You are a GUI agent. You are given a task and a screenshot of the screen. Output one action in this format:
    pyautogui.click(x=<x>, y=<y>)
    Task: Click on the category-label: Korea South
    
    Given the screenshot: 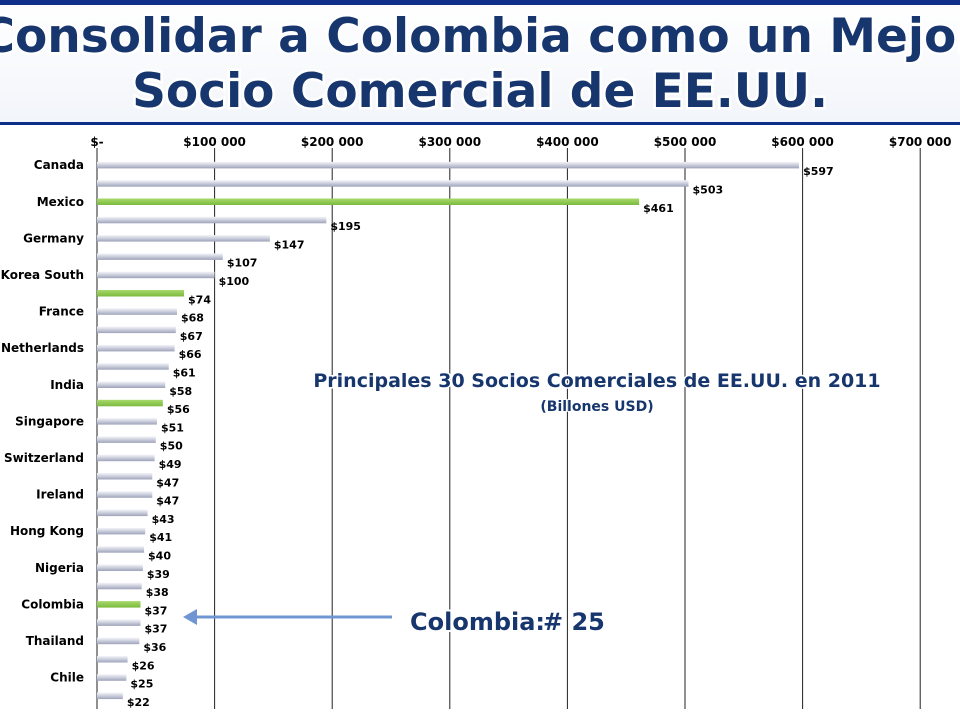 What is the action you would take?
    pyautogui.click(x=42, y=275)
    